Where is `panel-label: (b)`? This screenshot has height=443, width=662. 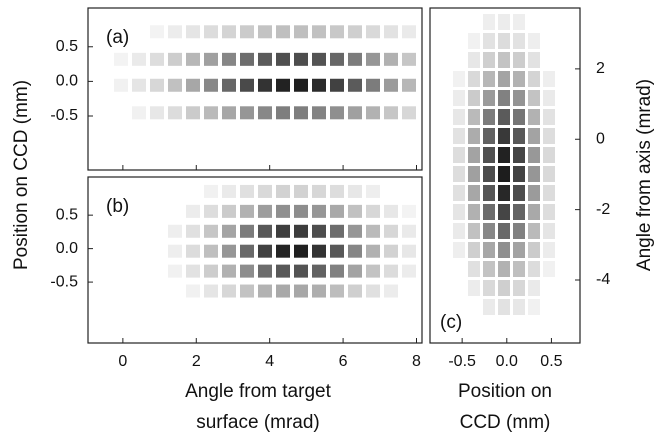
panel-label: (b) is located at coordinates (117, 206).